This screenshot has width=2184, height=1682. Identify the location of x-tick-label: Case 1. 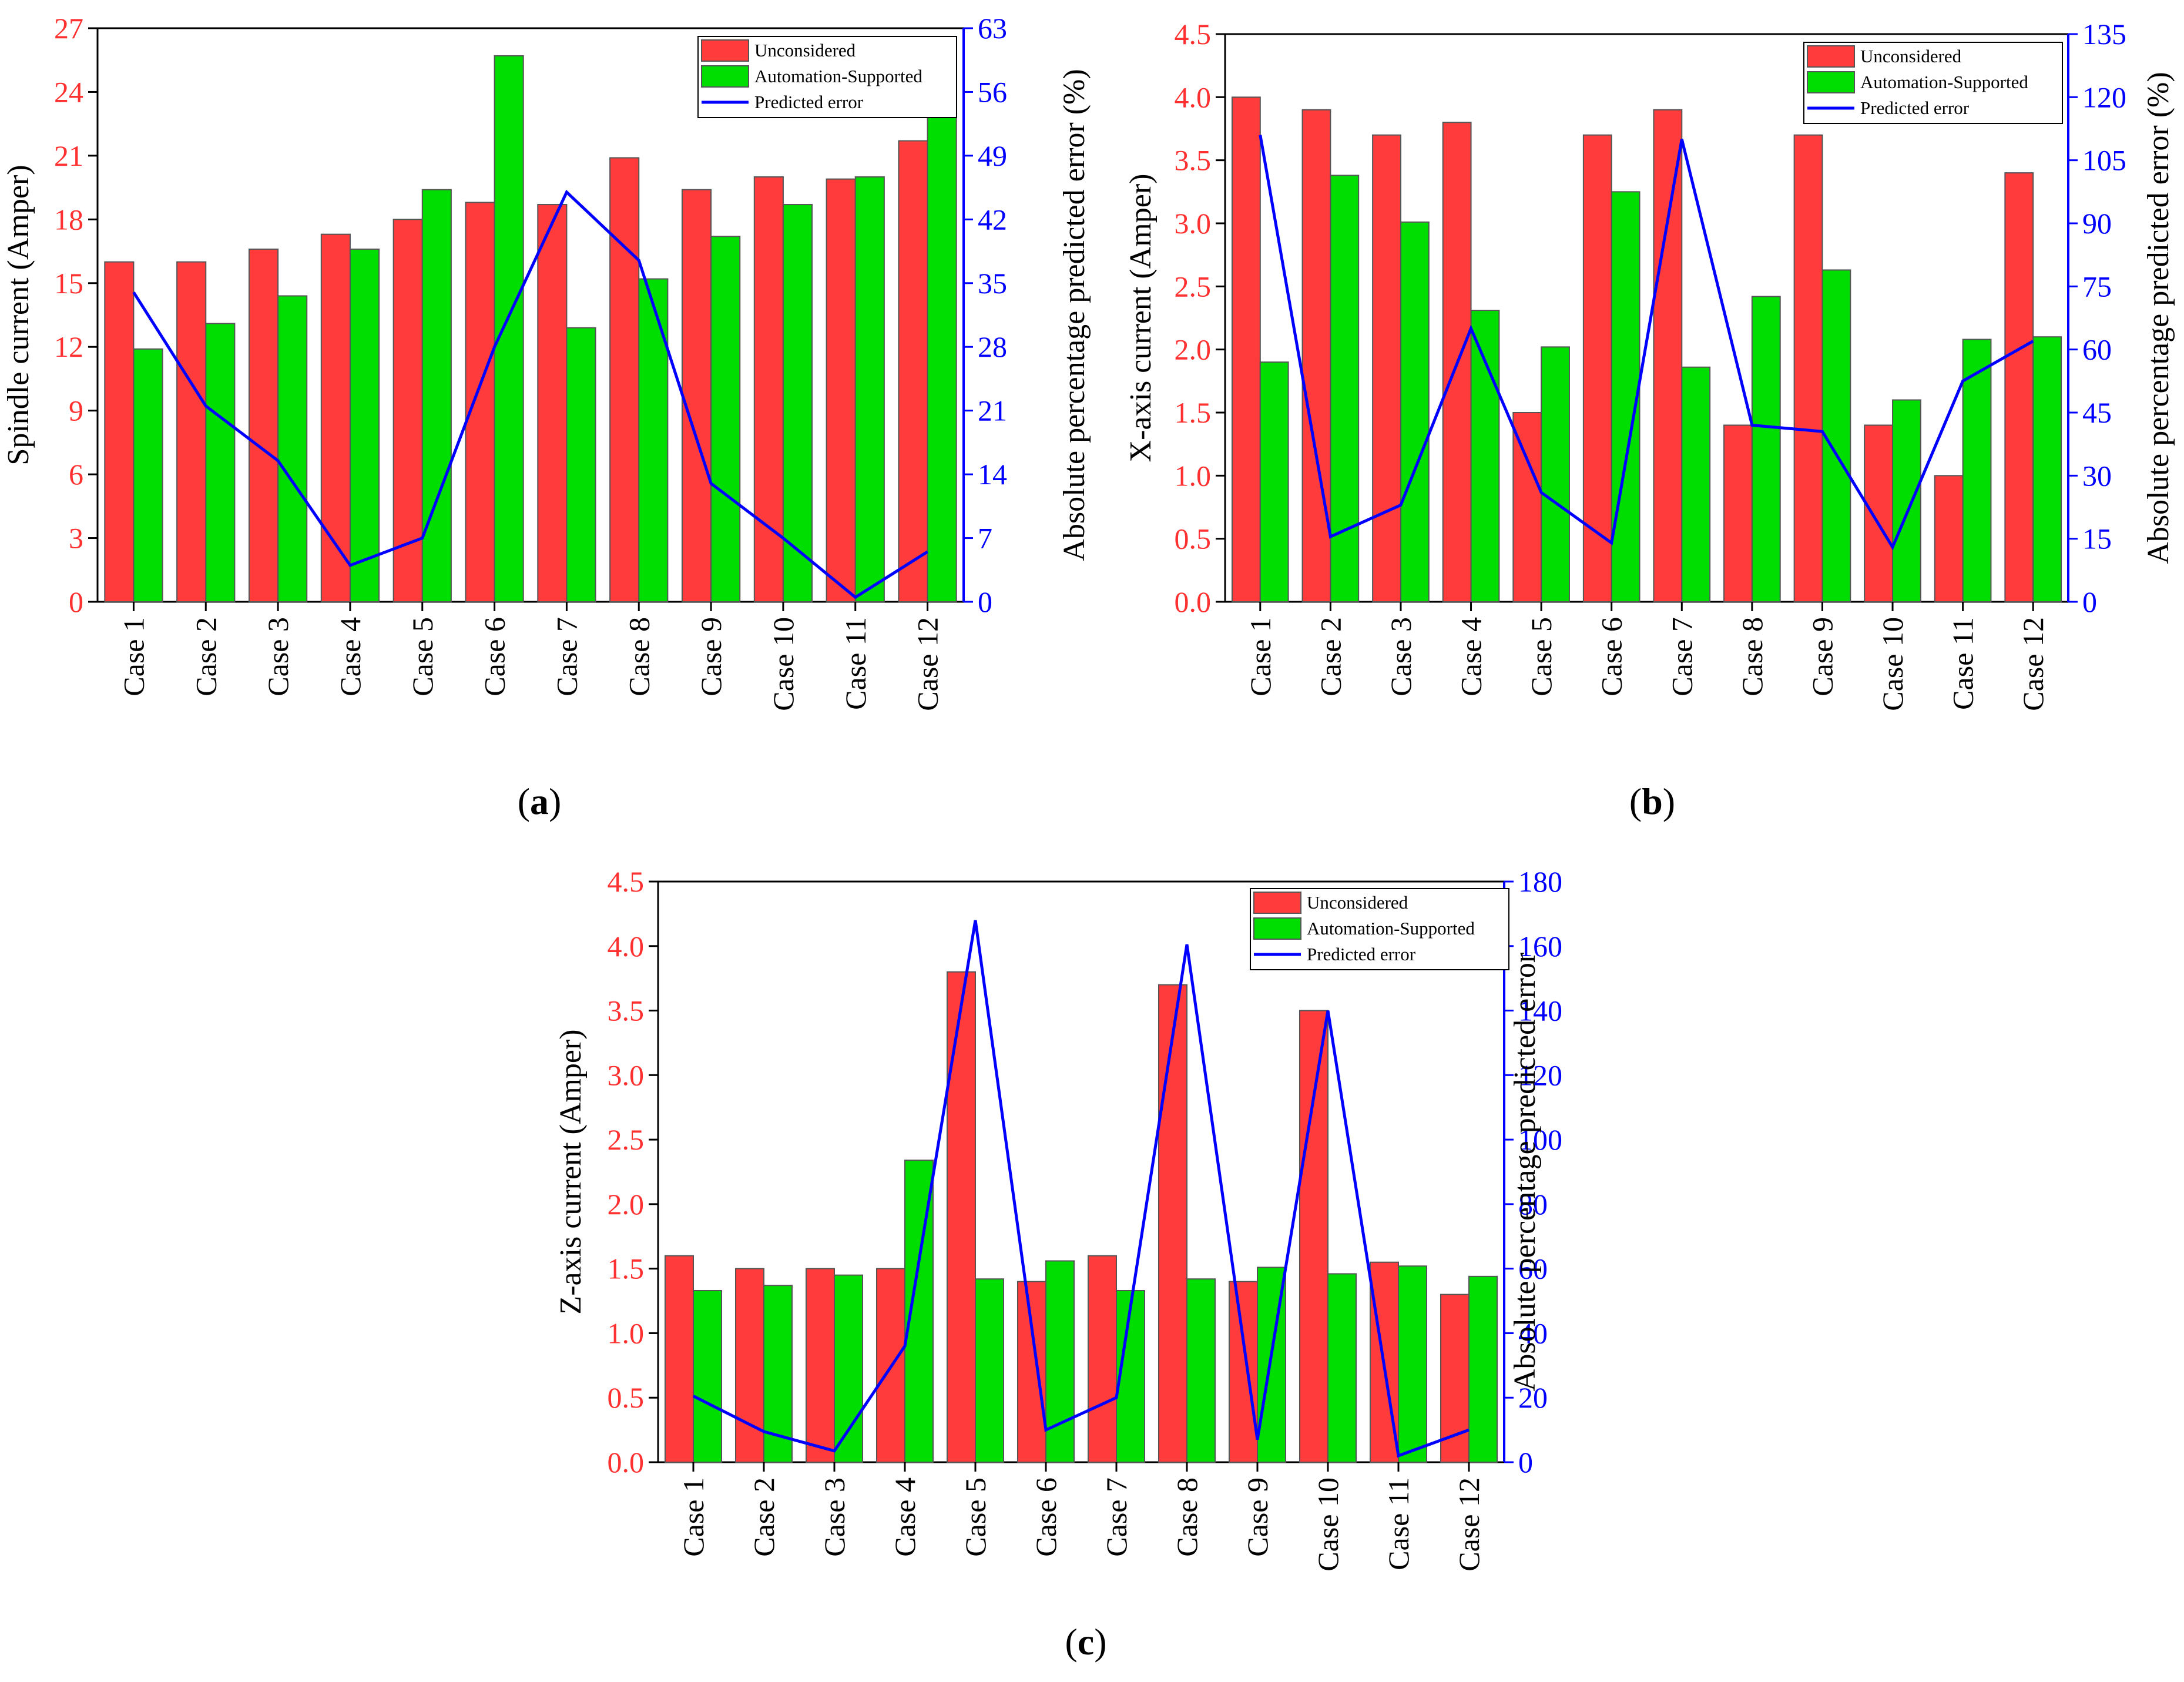
(693, 1517).